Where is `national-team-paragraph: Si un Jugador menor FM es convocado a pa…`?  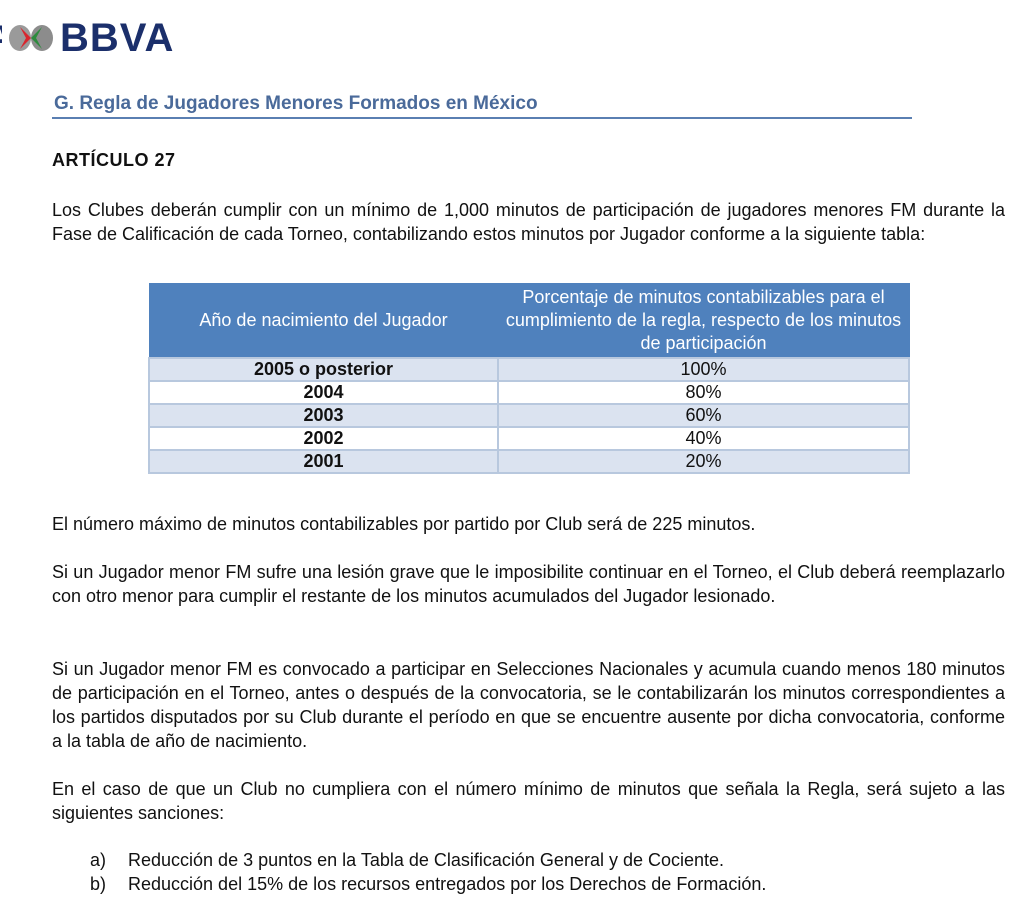
national-team-paragraph: Si un Jugador menor FM es convocado a pa… is located at coordinates (528, 705).